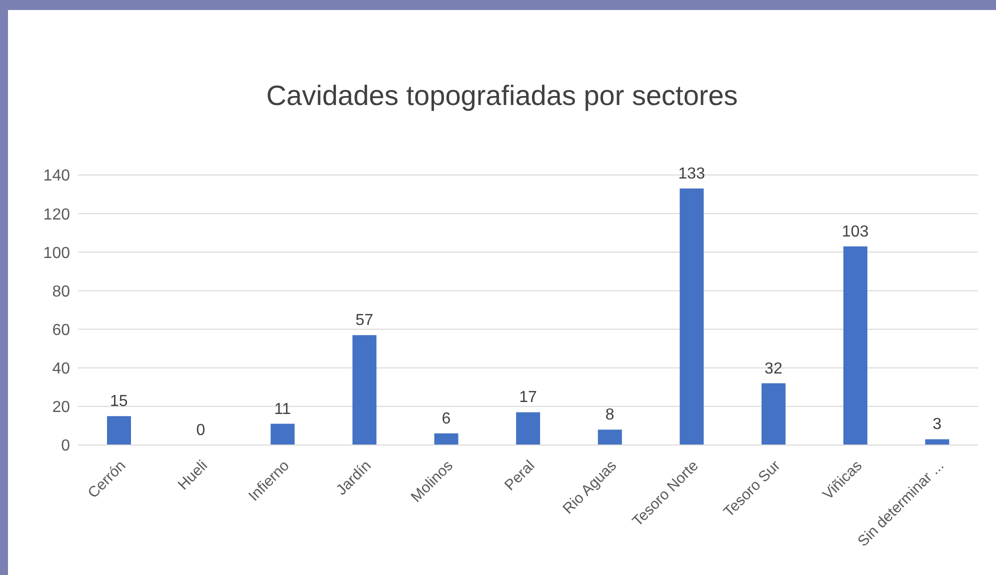  Describe the element at coordinates (855, 231) in the screenshot. I see `data-label: 103` at that location.